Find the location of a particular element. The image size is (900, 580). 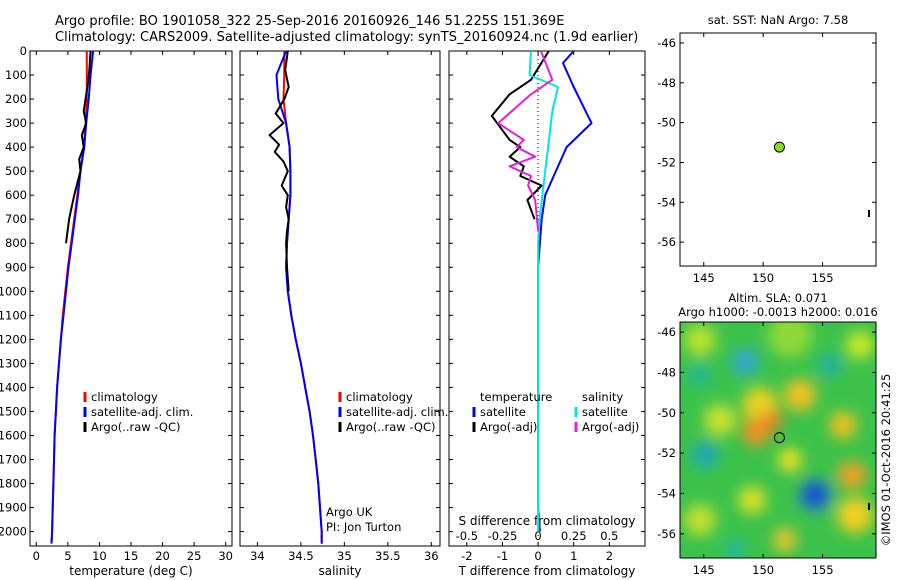

depth-tick-label: 700 is located at coordinates (16, 219).